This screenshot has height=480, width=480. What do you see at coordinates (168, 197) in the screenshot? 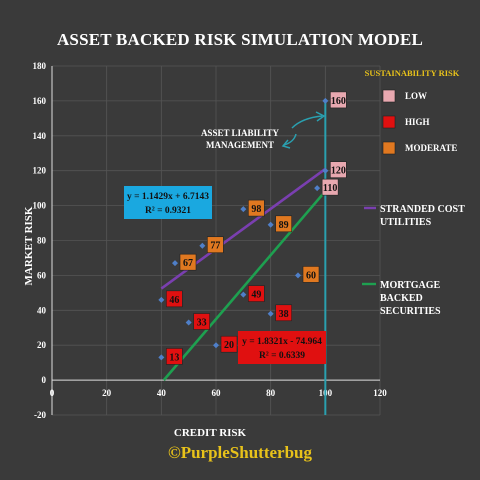
I see `equation-text-stranded-cost: y = 1.1429x + 6.7143` at bounding box center [168, 197].